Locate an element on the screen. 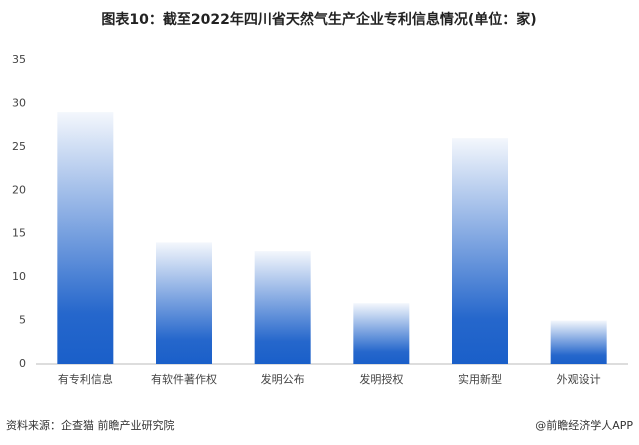 The image size is (639, 445). y-tick-label: 30 is located at coordinates (19, 102).